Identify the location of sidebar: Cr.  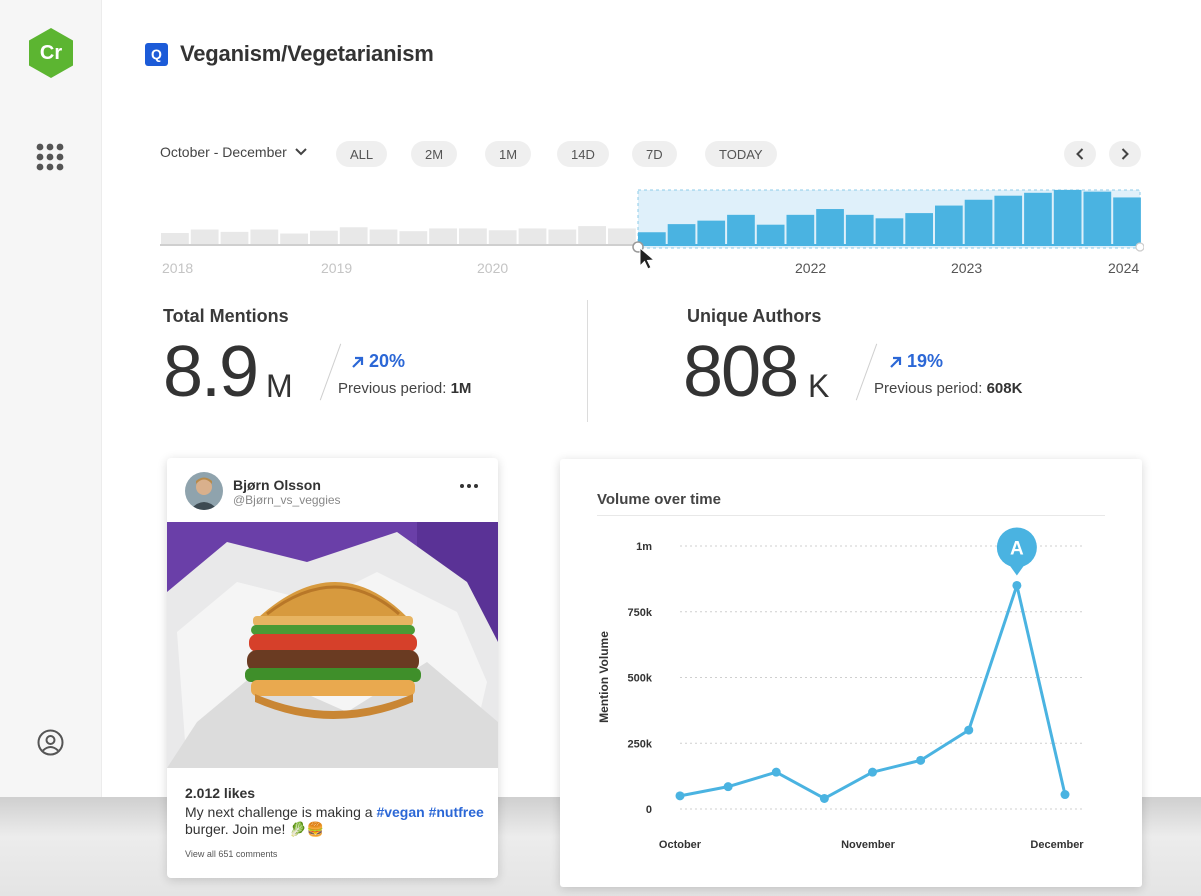
(51, 398).